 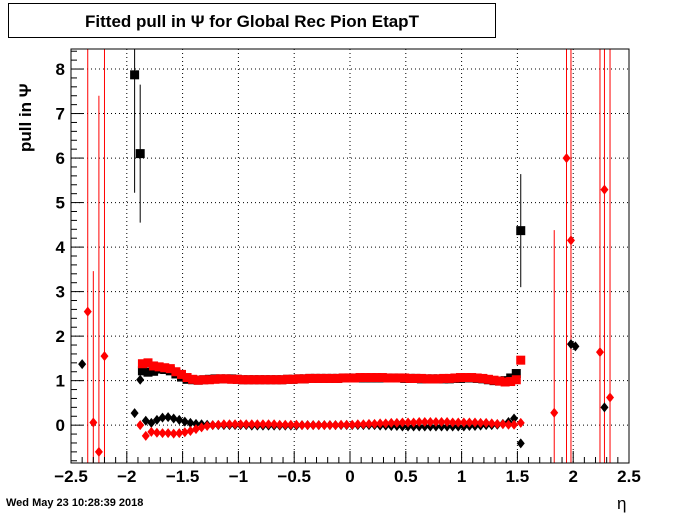 What do you see at coordinates (461, 476) in the screenshot?
I see `x-tick-label: 1` at bounding box center [461, 476].